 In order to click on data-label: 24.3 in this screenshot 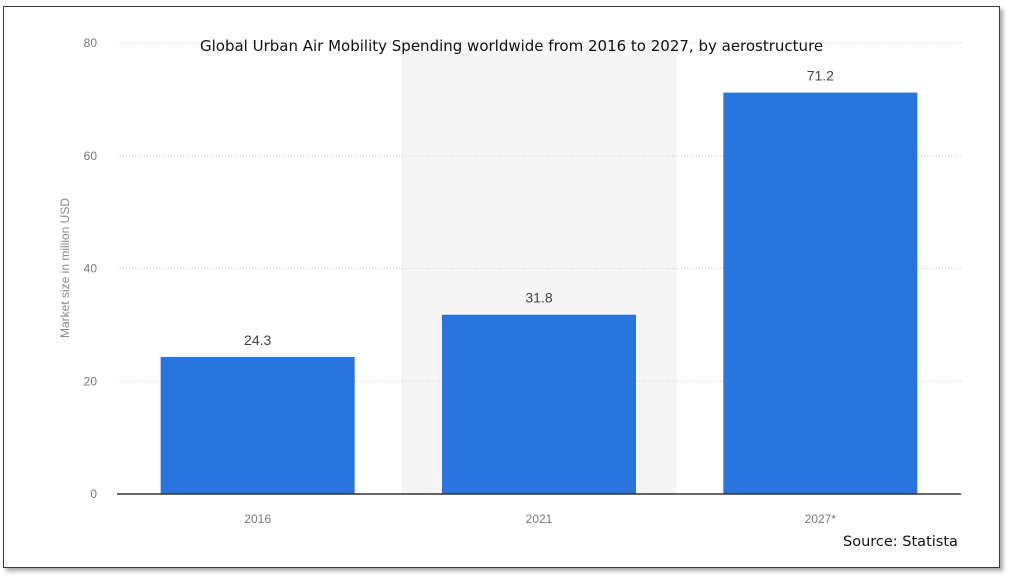, I will do `click(257, 340)`.